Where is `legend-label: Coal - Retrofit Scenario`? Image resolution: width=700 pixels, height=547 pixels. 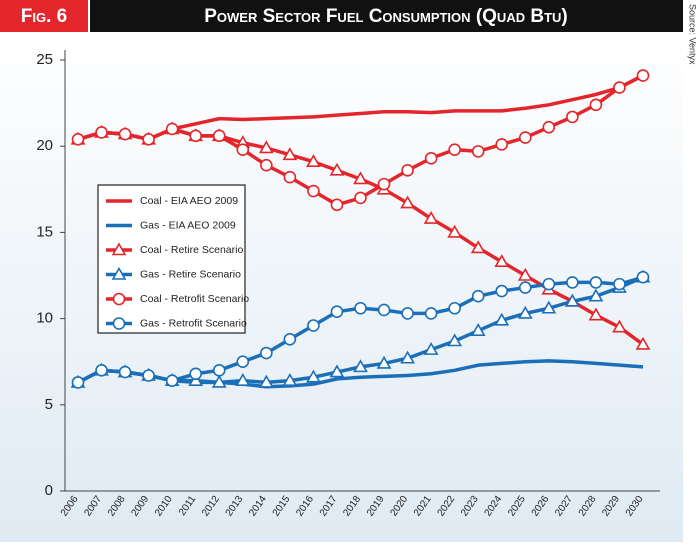
legend-label: Coal - Retrofit Scenario is located at coordinates (194, 299).